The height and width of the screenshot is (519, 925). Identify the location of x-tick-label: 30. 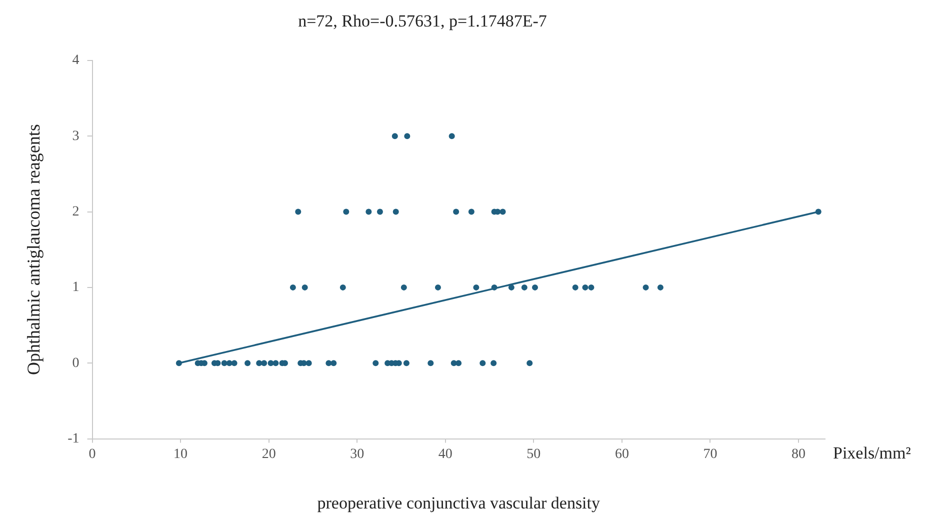
(357, 454).